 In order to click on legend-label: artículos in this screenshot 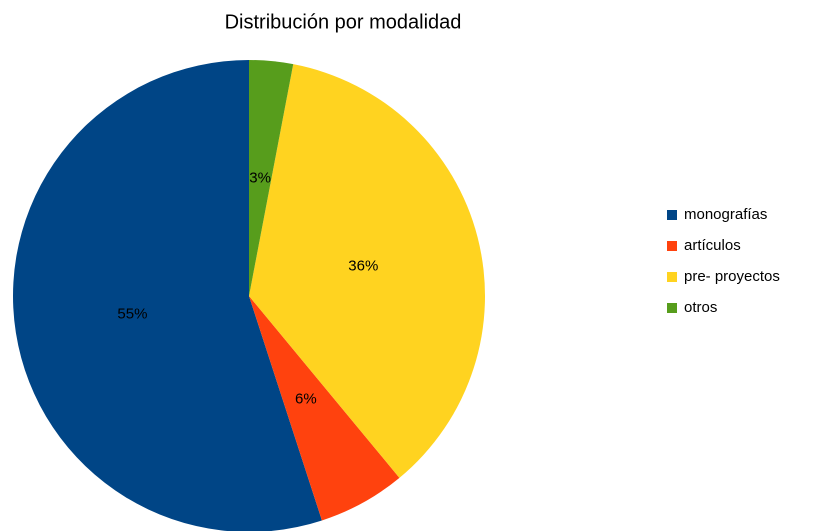, I will do `click(712, 245)`.